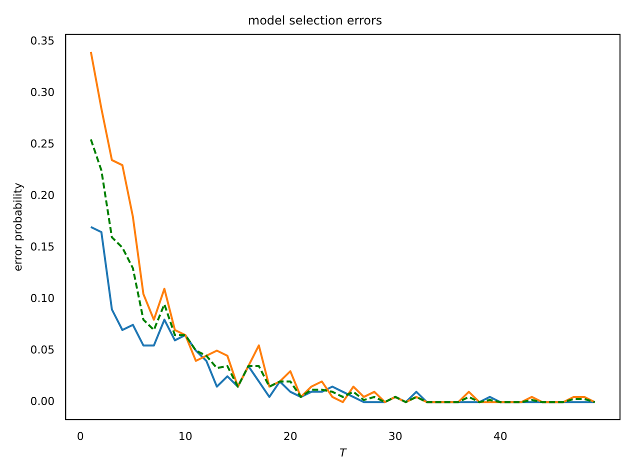 Image resolution: width=630 pixels, height=470 pixels. What do you see at coordinates (500, 437) in the screenshot?
I see `x-tick-label: 40` at bounding box center [500, 437].